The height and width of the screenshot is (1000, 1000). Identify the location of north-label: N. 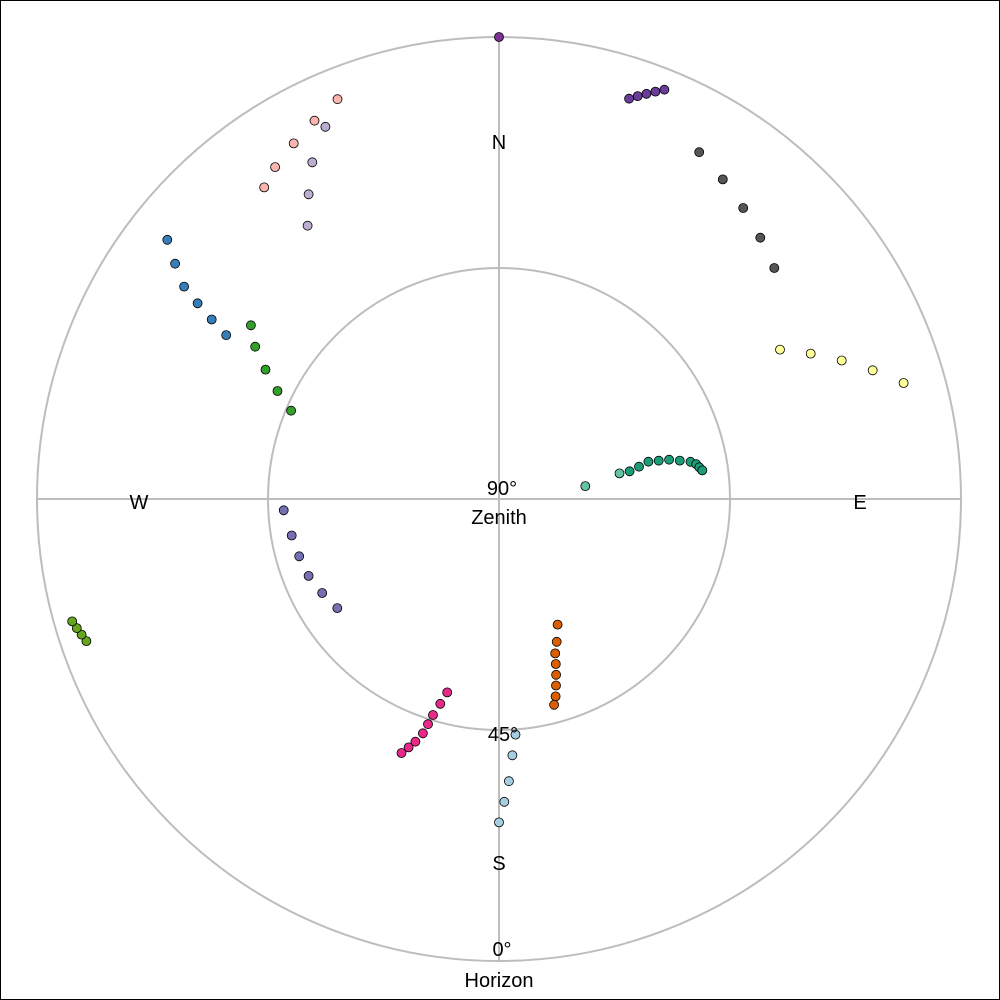
(499, 143).